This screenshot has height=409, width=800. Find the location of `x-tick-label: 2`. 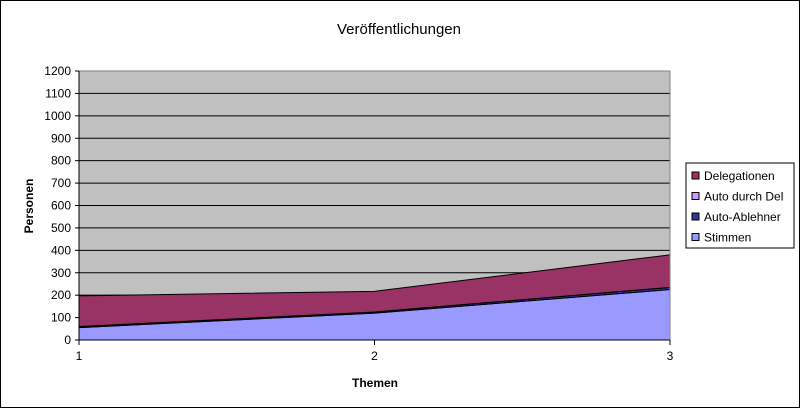

x-tick-label: 2 is located at coordinates (374, 356).